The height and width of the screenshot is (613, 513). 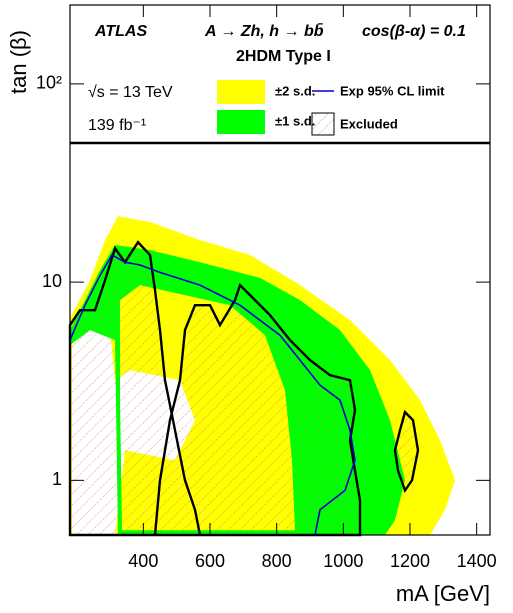 What do you see at coordinates (410, 561) in the screenshot?
I see `x-tick-label: 1200` at bounding box center [410, 561].